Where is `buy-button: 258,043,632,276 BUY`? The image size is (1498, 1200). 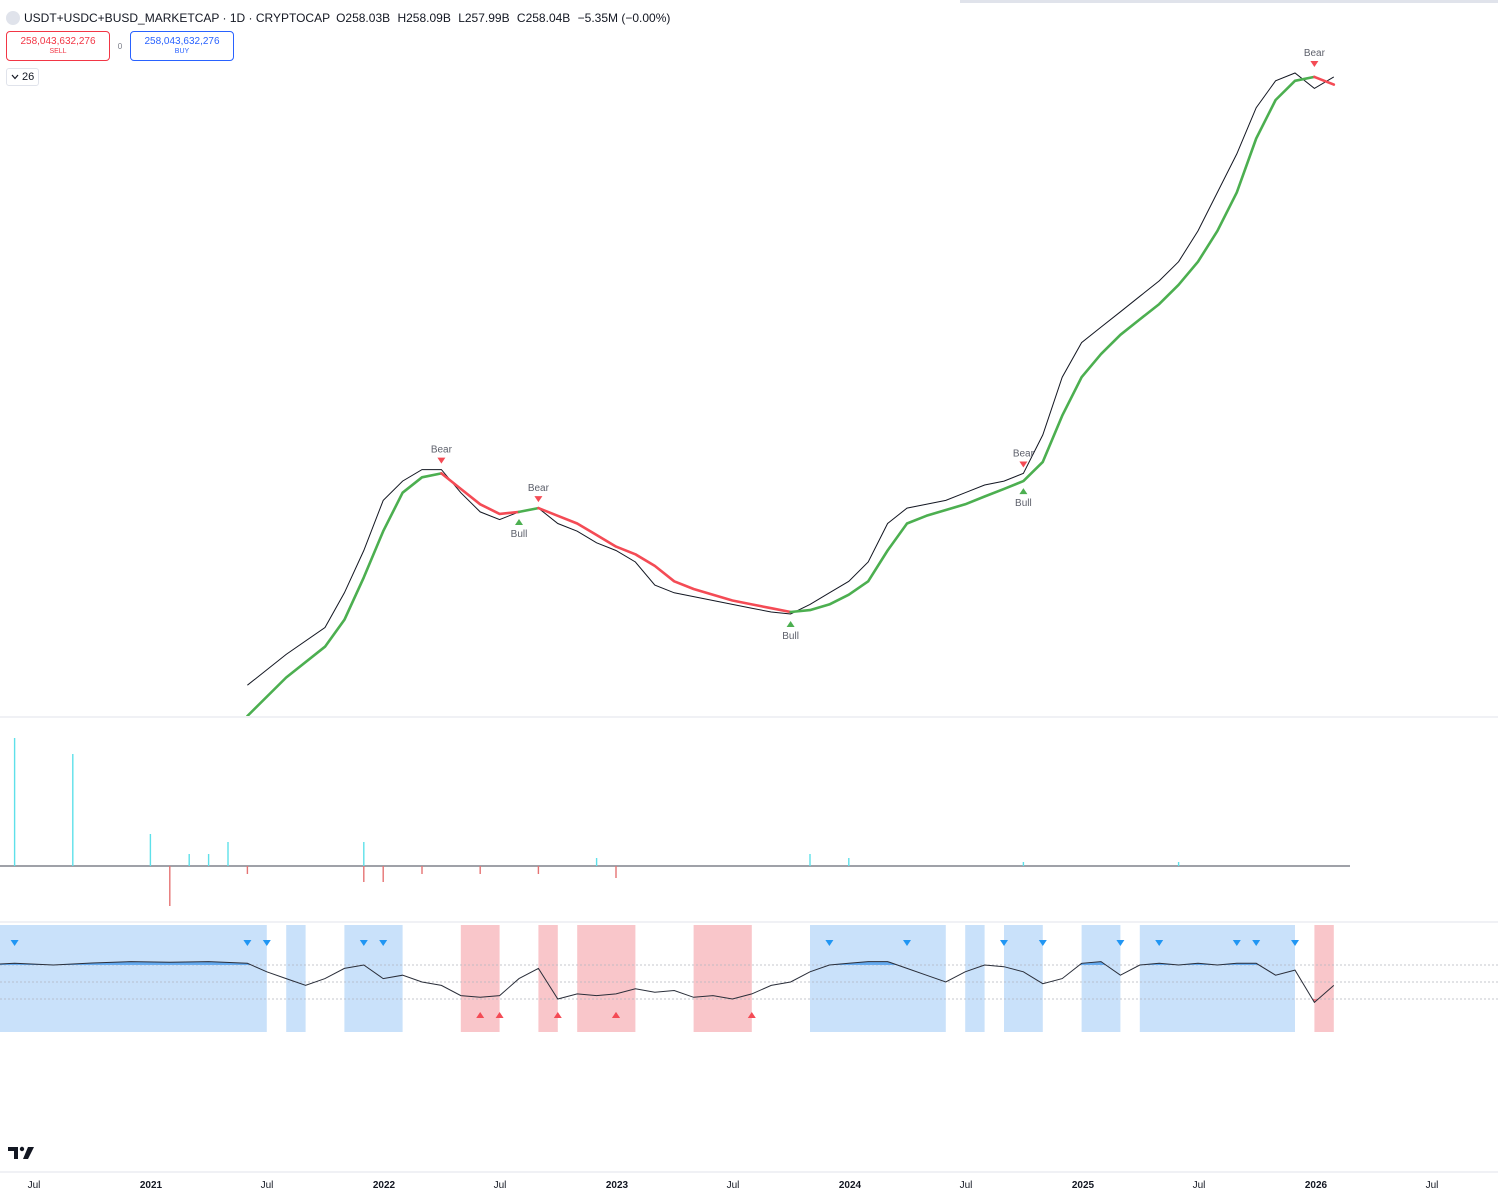 buy-button: 258,043,632,276 BUY is located at coordinates (182, 46).